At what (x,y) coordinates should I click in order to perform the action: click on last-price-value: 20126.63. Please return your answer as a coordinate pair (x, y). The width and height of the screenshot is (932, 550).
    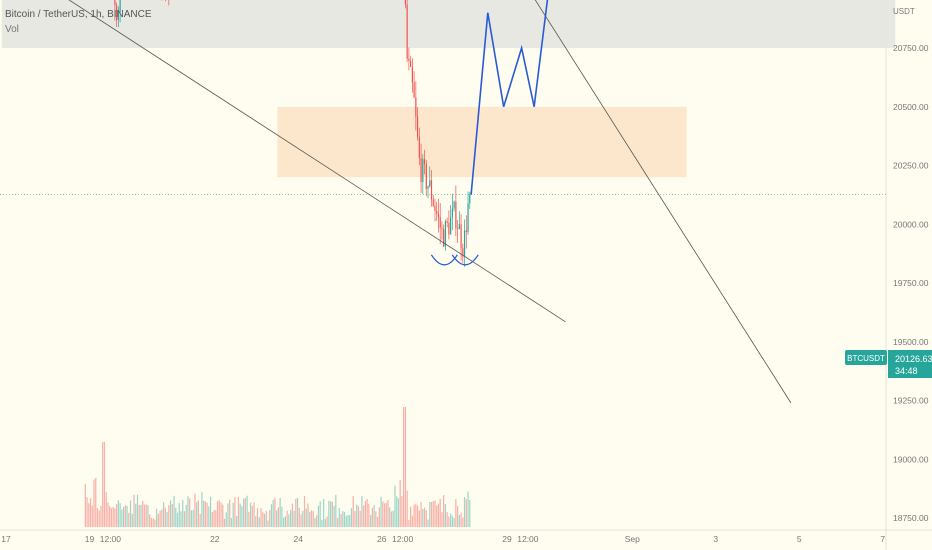
    Looking at the image, I should click on (913, 359).